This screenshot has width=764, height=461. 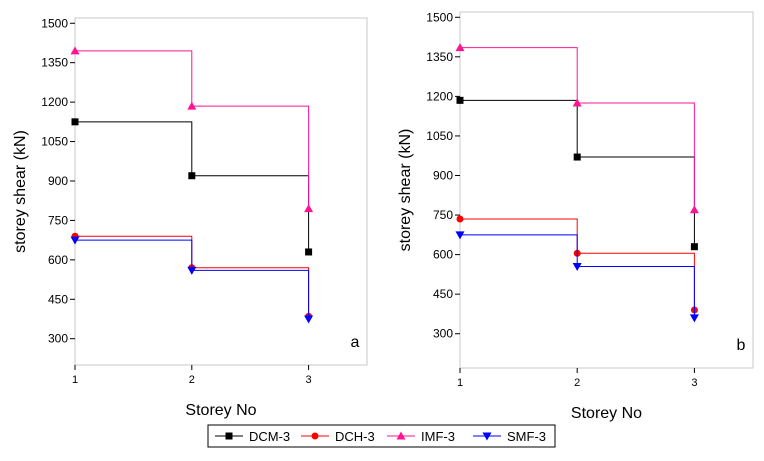 What do you see at coordinates (269, 436) in the screenshot?
I see `legend-label: DCM-3` at bounding box center [269, 436].